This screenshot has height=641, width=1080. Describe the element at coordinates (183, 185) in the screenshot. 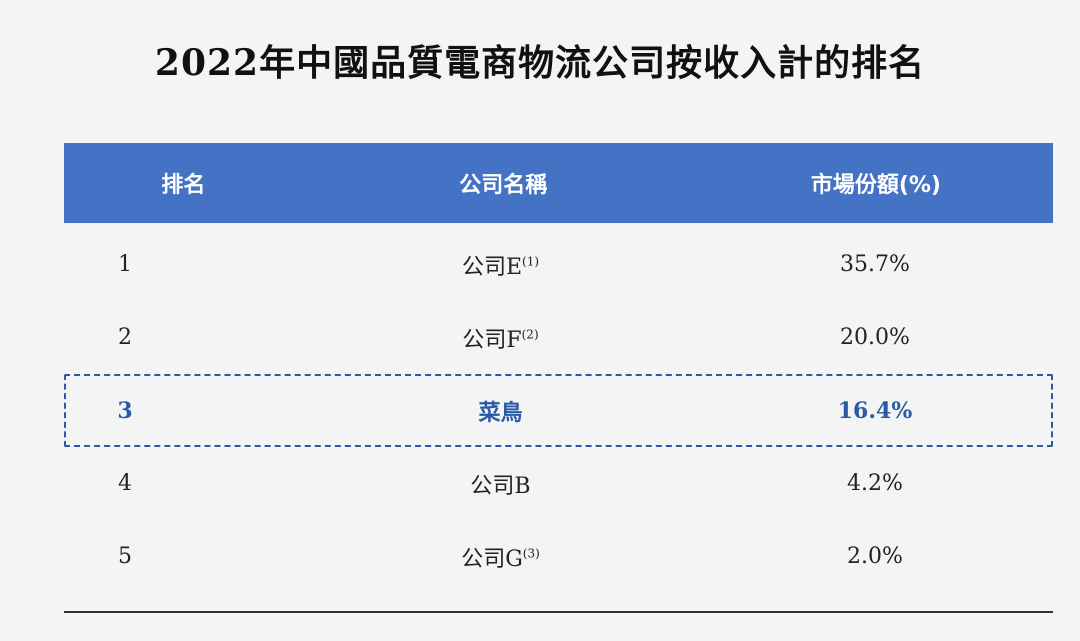

I see `header-rank: 排名` at that location.